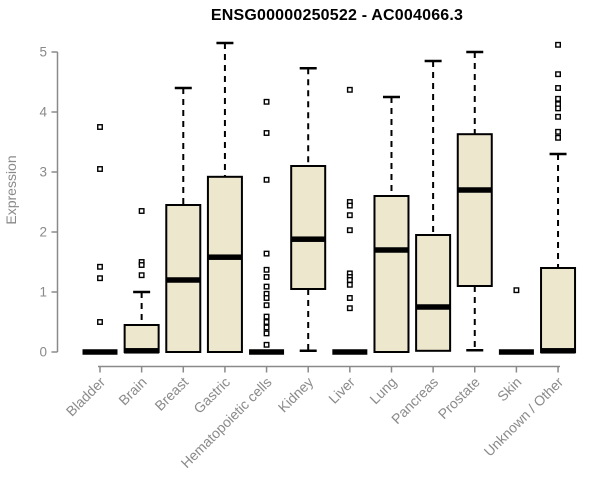  I want to click on lung-median, so click(391, 250).